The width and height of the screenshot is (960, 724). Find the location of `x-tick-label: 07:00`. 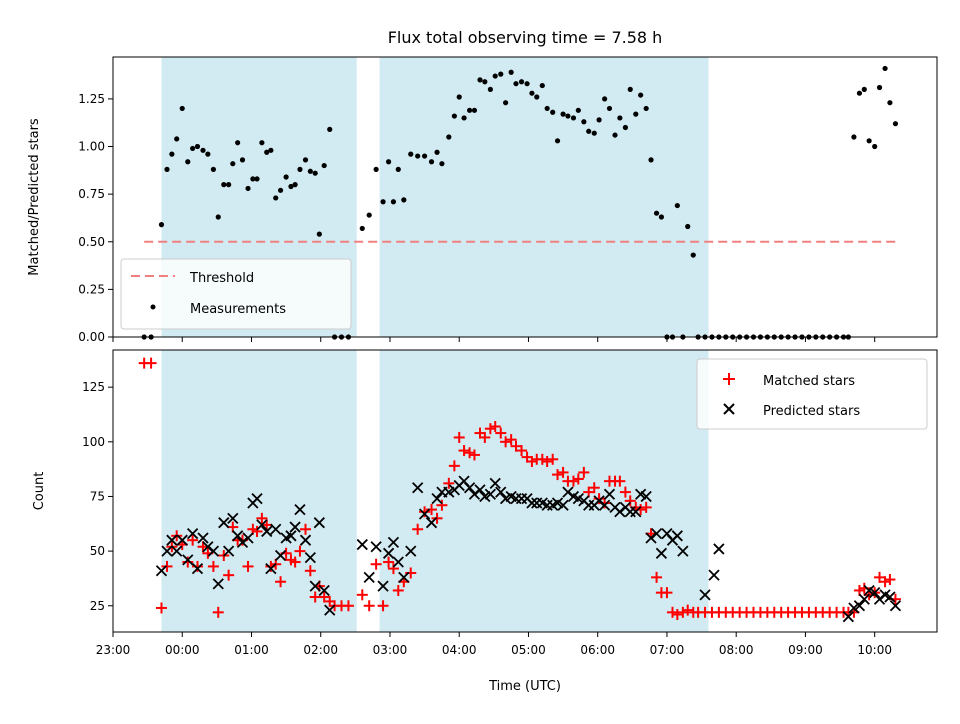

x-tick-label: 07:00 is located at coordinates (667, 650).